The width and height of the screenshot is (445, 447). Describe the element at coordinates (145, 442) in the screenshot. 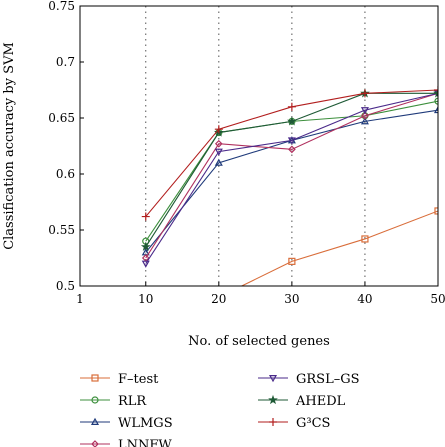

I see `legend-label-3: LNNFW` at that location.